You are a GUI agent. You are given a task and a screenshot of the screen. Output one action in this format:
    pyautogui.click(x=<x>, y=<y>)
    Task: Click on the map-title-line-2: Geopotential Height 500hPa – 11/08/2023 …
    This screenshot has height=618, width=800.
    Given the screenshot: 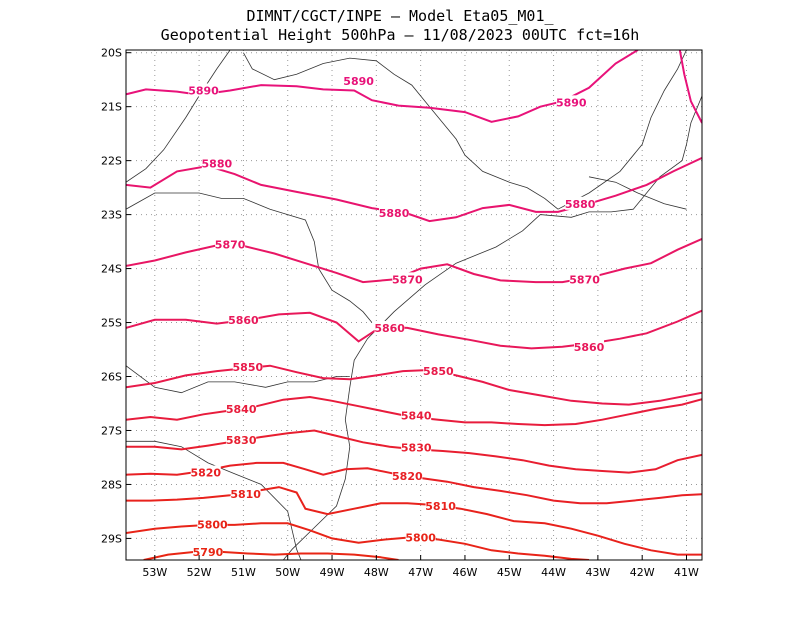 What is the action you would take?
    pyautogui.click(x=400, y=35)
    